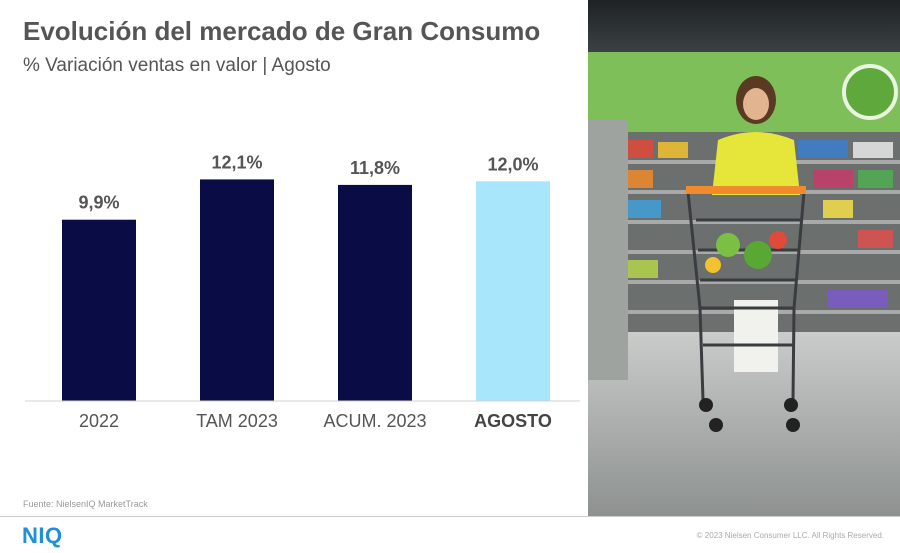  Describe the element at coordinates (237, 421) in the screenshot. I see `category-label-1: TAM 2023` at that location.